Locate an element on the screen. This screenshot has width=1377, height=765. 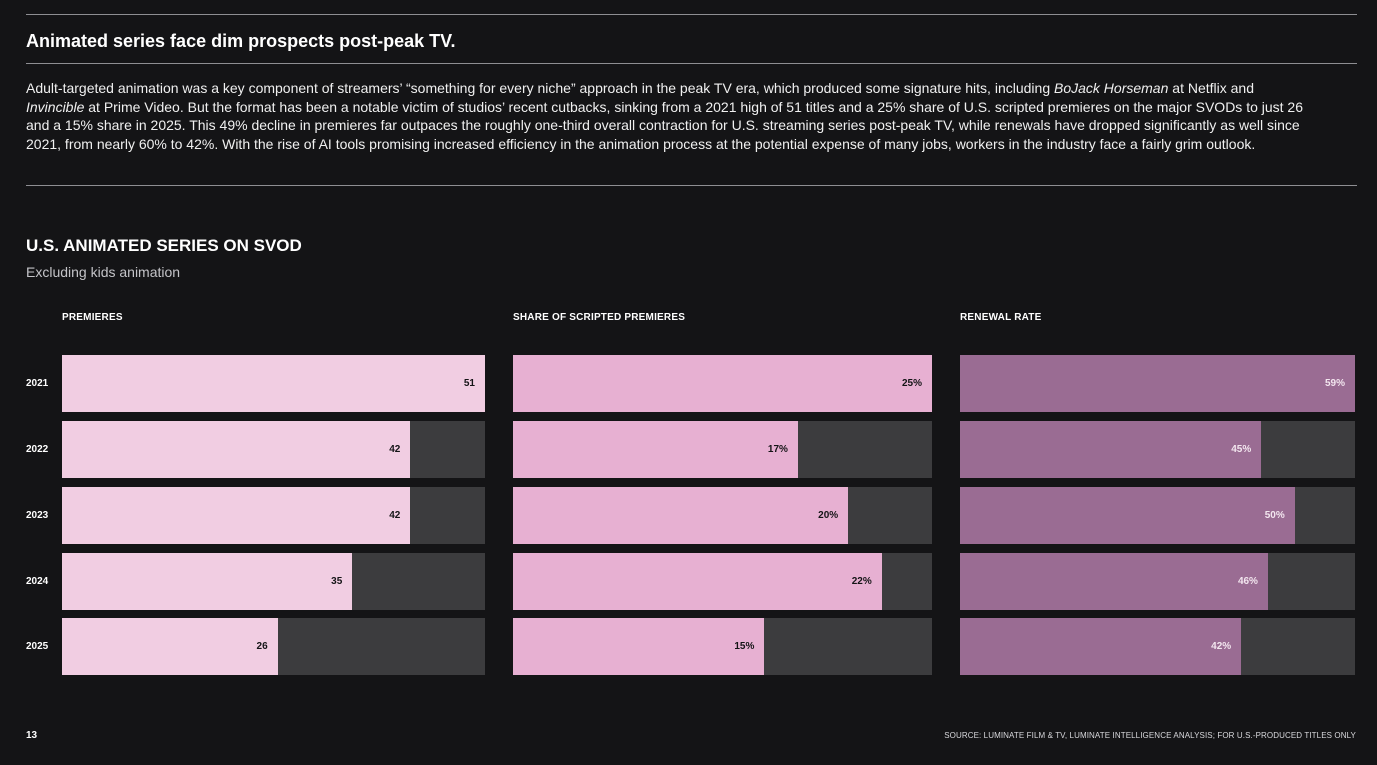
bar-value-label: 22% is located at coordinates (861, 581).